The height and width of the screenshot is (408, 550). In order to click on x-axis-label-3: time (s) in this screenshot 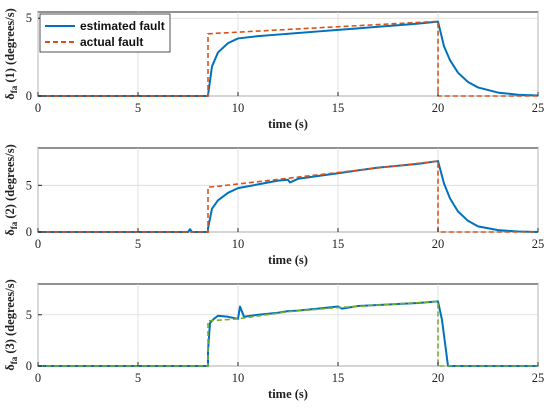, I will do `click(288, 394)`.